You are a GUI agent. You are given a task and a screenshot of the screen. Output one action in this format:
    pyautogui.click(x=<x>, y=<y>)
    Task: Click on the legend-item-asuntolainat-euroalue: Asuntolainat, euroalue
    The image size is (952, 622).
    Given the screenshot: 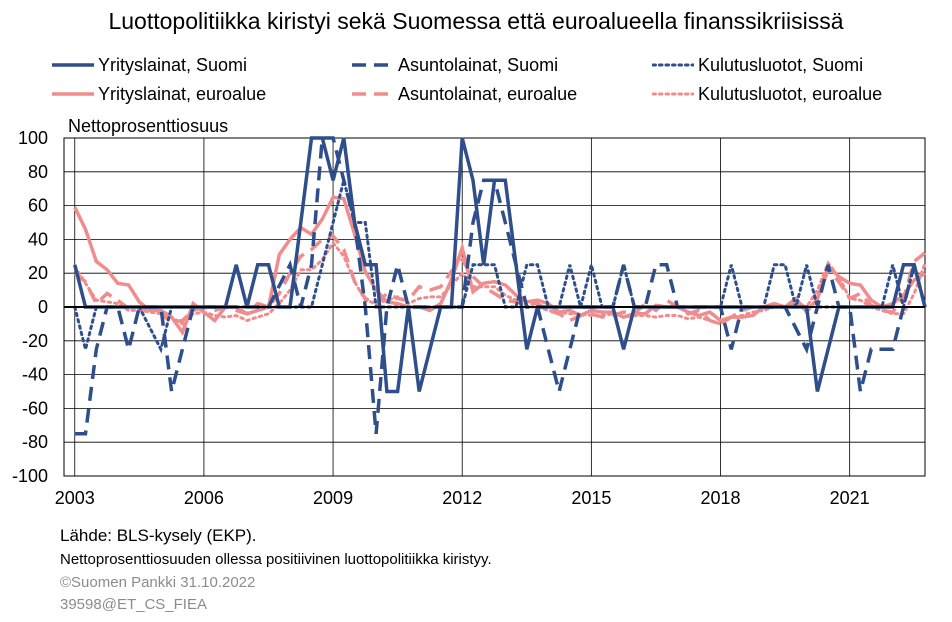 What is the action you would take?
    pyautogui.click(x=464, y=94)
    